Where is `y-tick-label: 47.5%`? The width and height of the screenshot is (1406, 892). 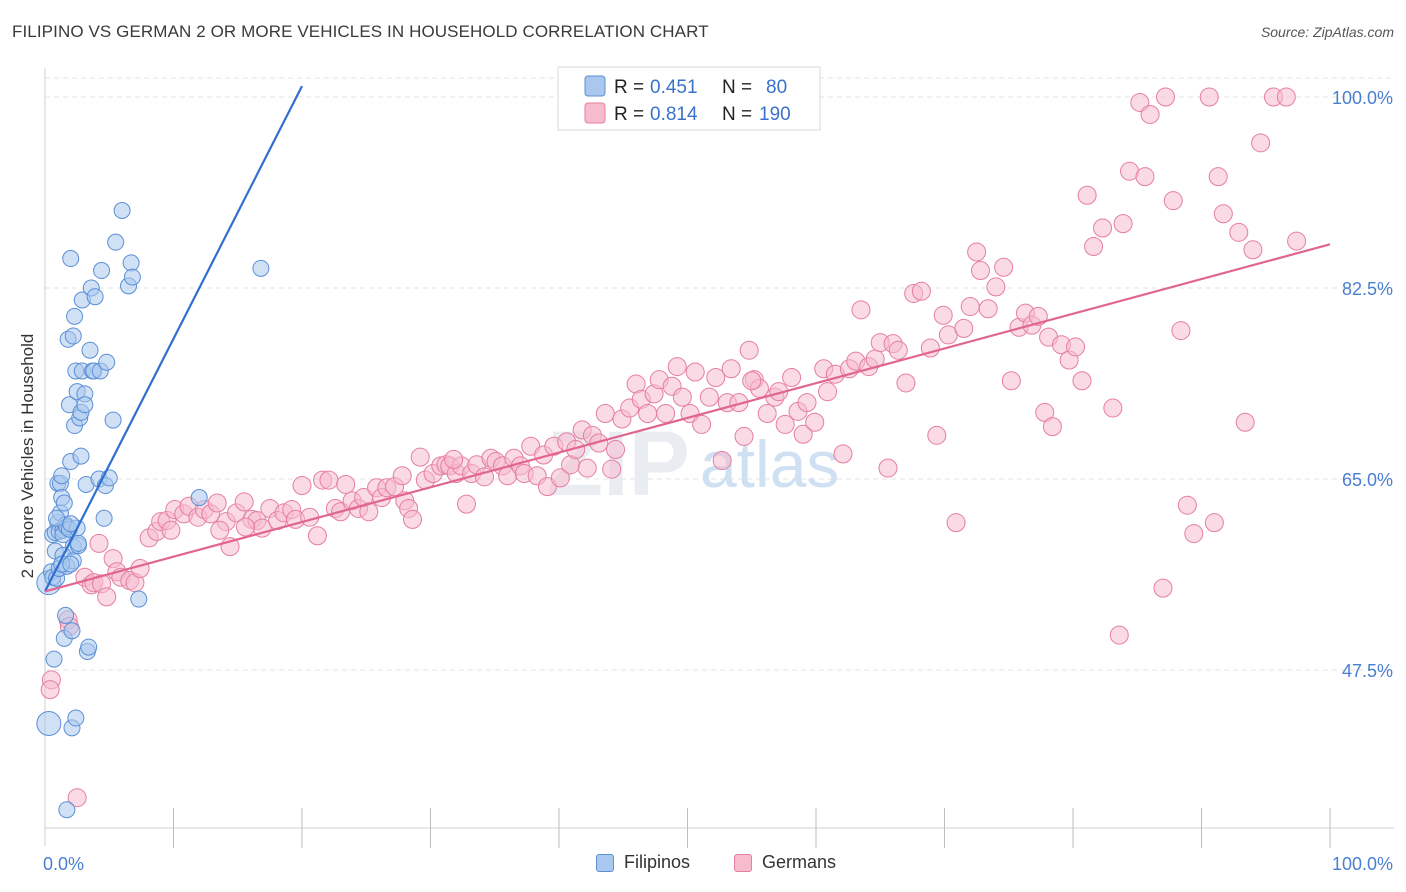 y-tick-label: 47.5% is located at coordinates (1367, 671).